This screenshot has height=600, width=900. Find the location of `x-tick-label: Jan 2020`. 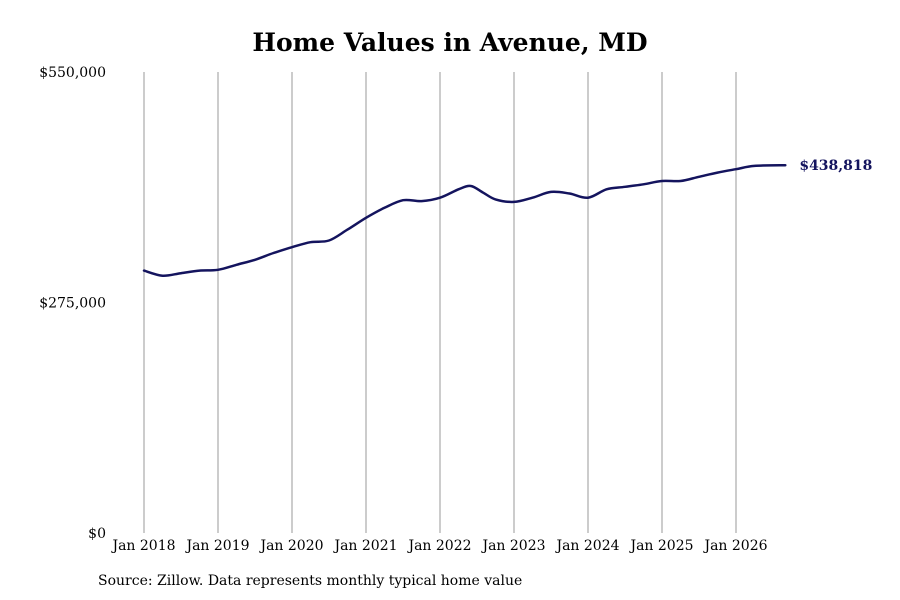

x-tick-label: Jan 2020 is located at coordinates (290, 546).